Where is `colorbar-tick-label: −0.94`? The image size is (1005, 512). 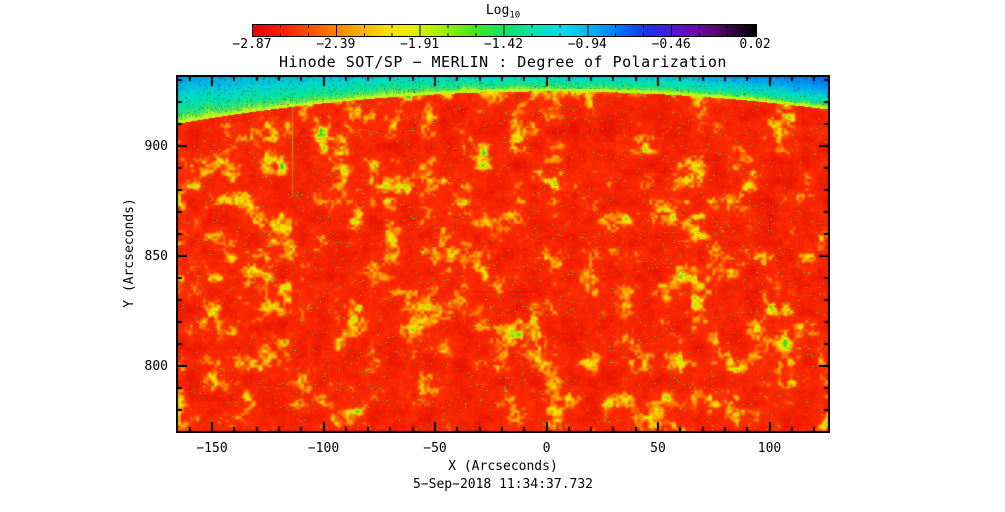 colorbar-tick-label: −0.94 is located at coordinates (587, 44).